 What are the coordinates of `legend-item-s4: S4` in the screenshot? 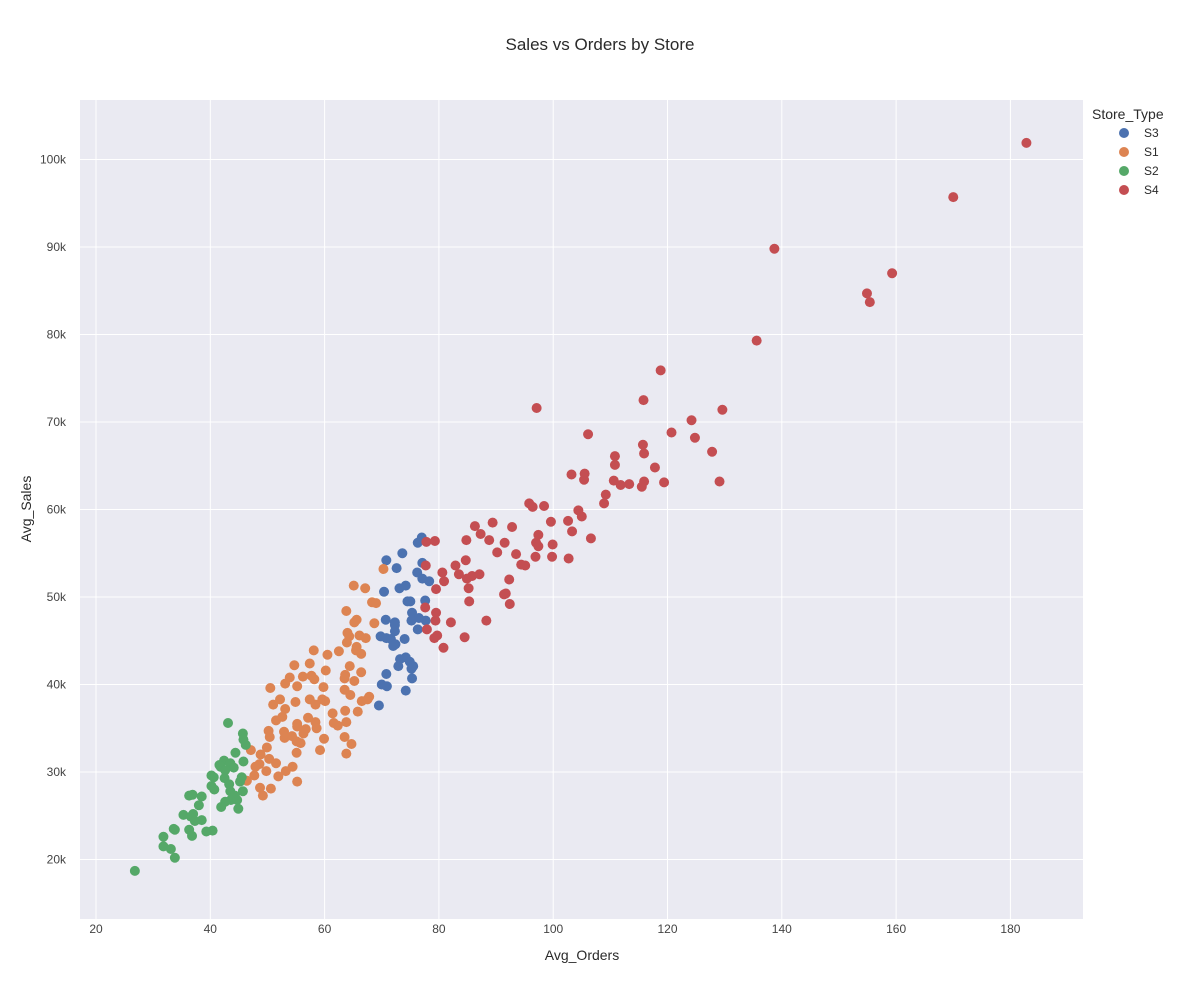 It's located at (1139, 190).